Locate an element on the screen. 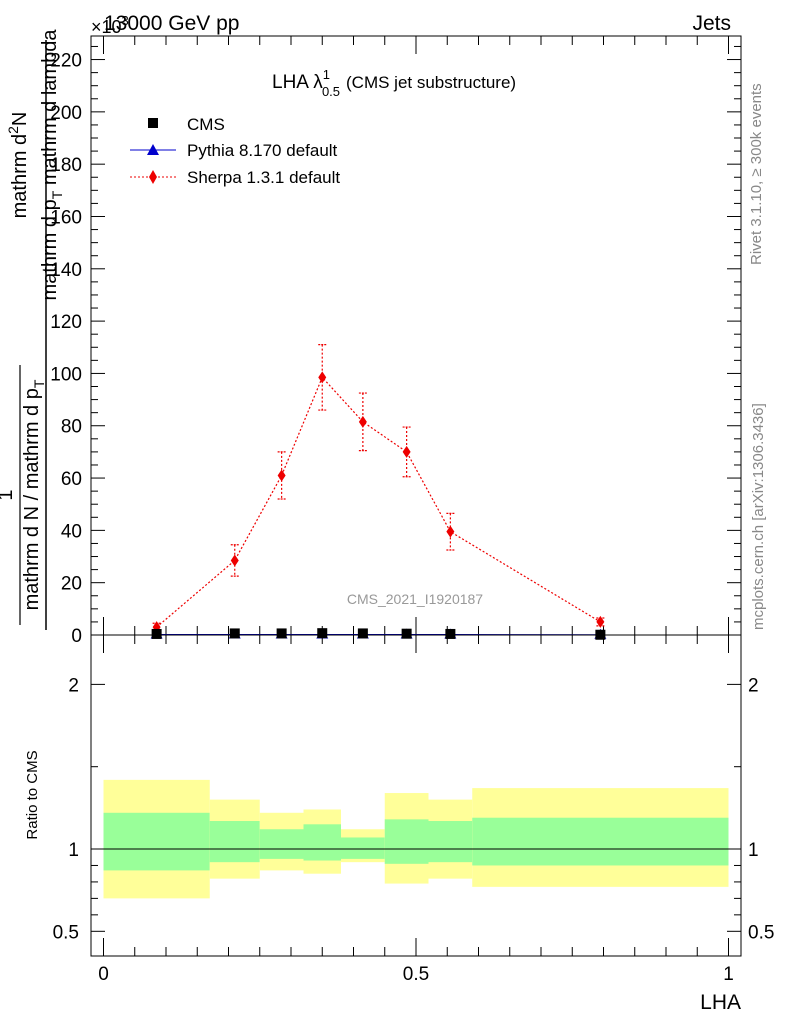  y-tick-label: 100 is located at coordinates (66, 374).